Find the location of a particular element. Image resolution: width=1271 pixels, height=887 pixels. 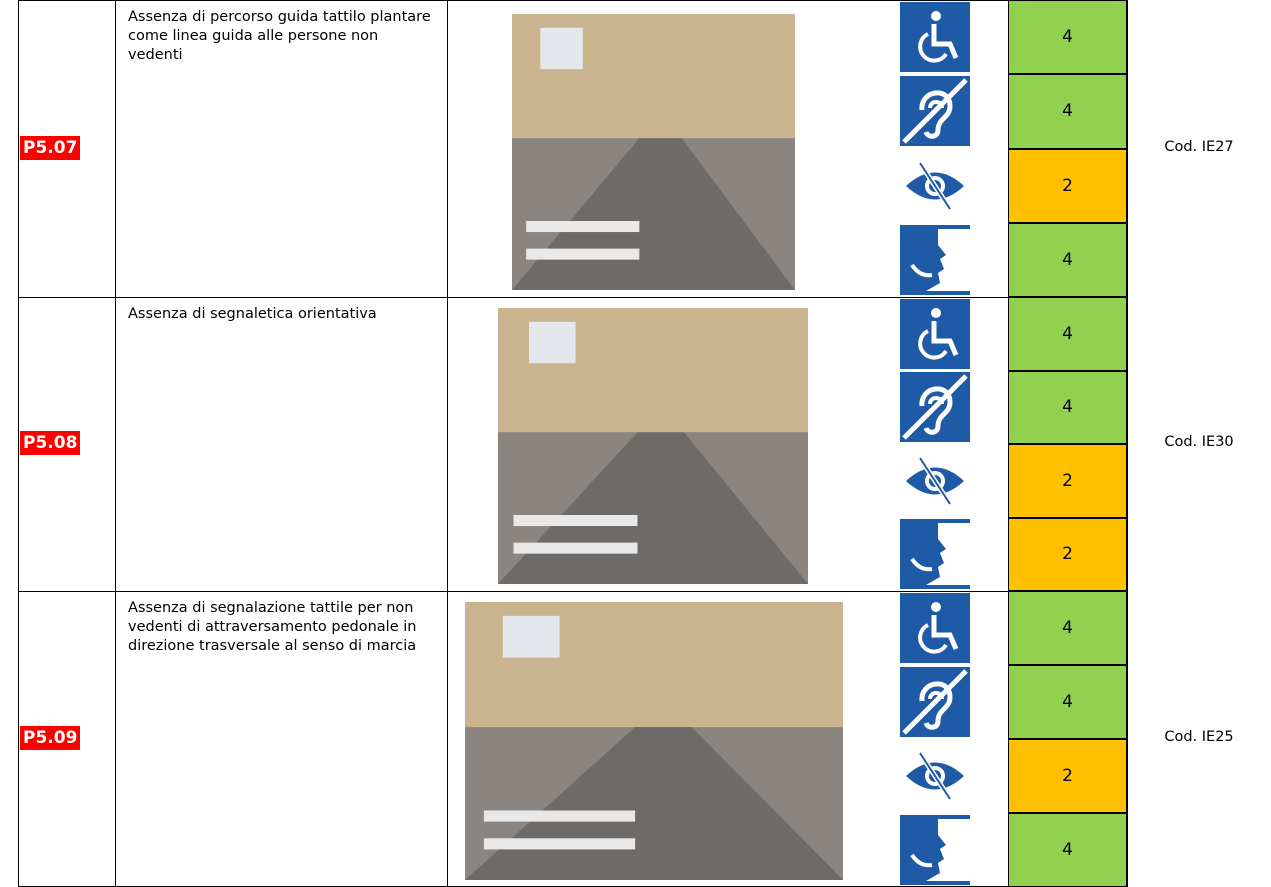

code: Cod. IE25 is located at coordinates (1199, 737).